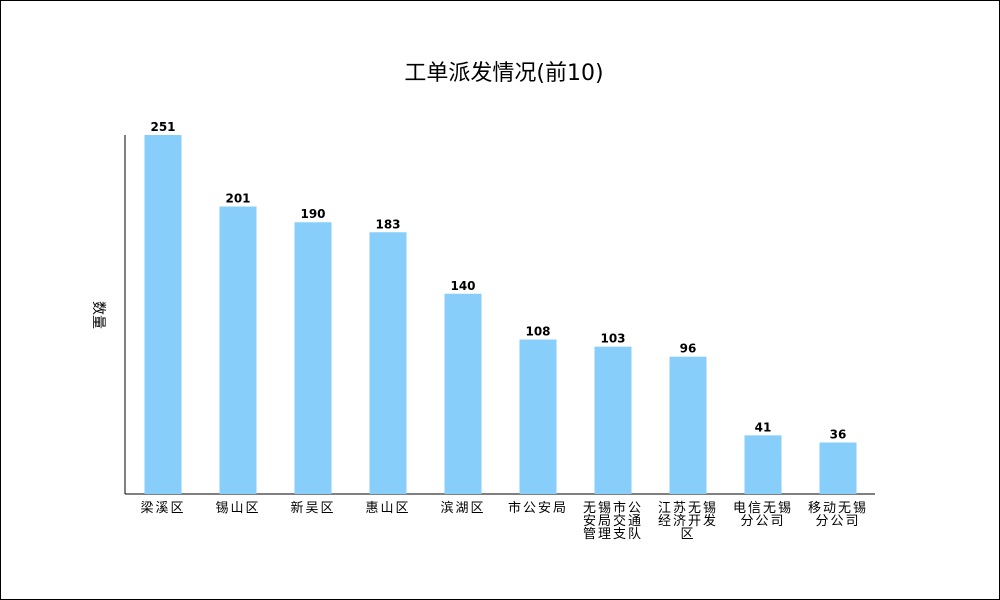 The height and width of the screenshot is (600, 1000). What do you see at coordinates (237, 199) in the screenshot?
I see `value-label-1: 201` at bounding box center [237, 199].